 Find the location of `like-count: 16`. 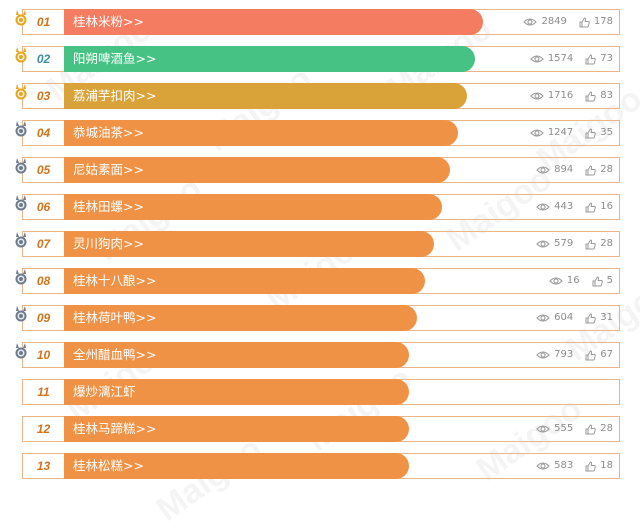

like-count: 16 is located at coordinates (606, 206).